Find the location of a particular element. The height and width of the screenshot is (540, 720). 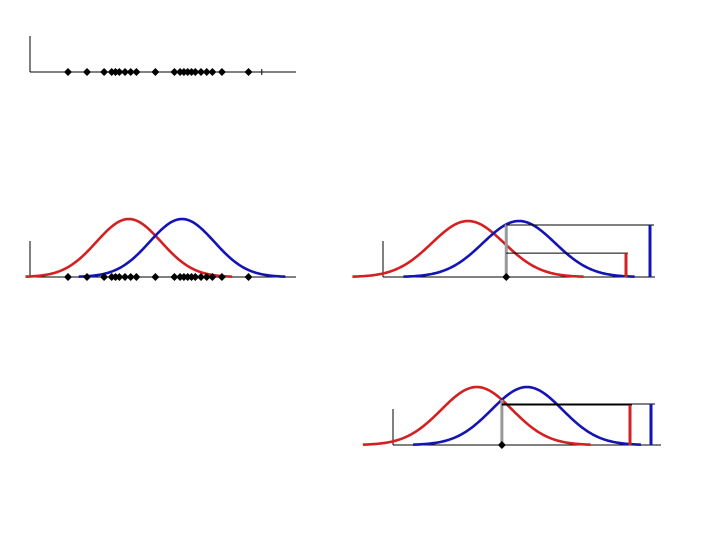

panel-likelihood-query-right is located at coordinates (503, 250).